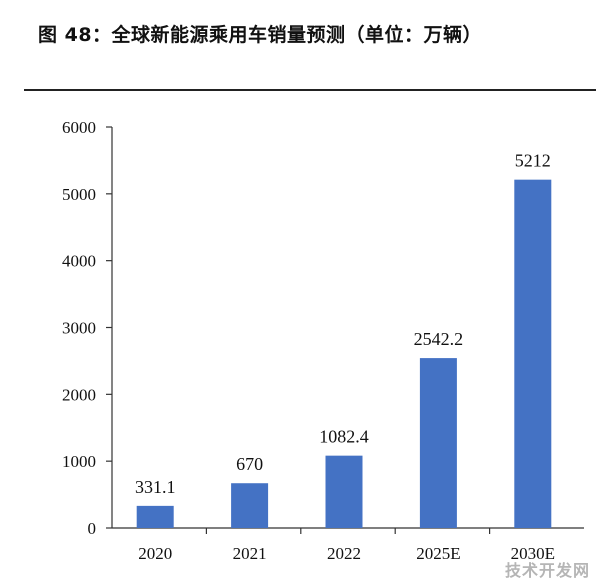 The image size is (596, 583). Describe the element at coordinates (250, 505) in the screenshot. I see `bar-2021` at that location.